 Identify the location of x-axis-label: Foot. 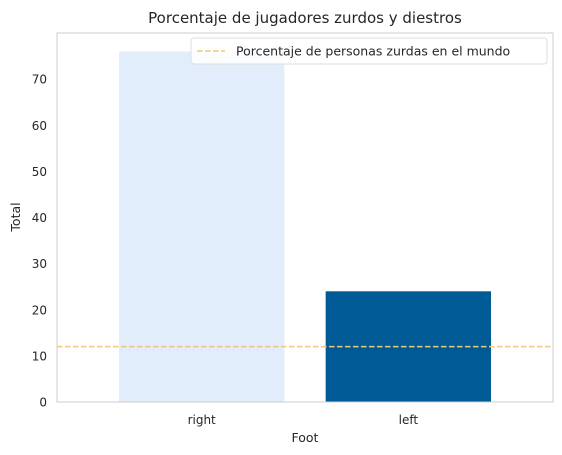
(305, 437).